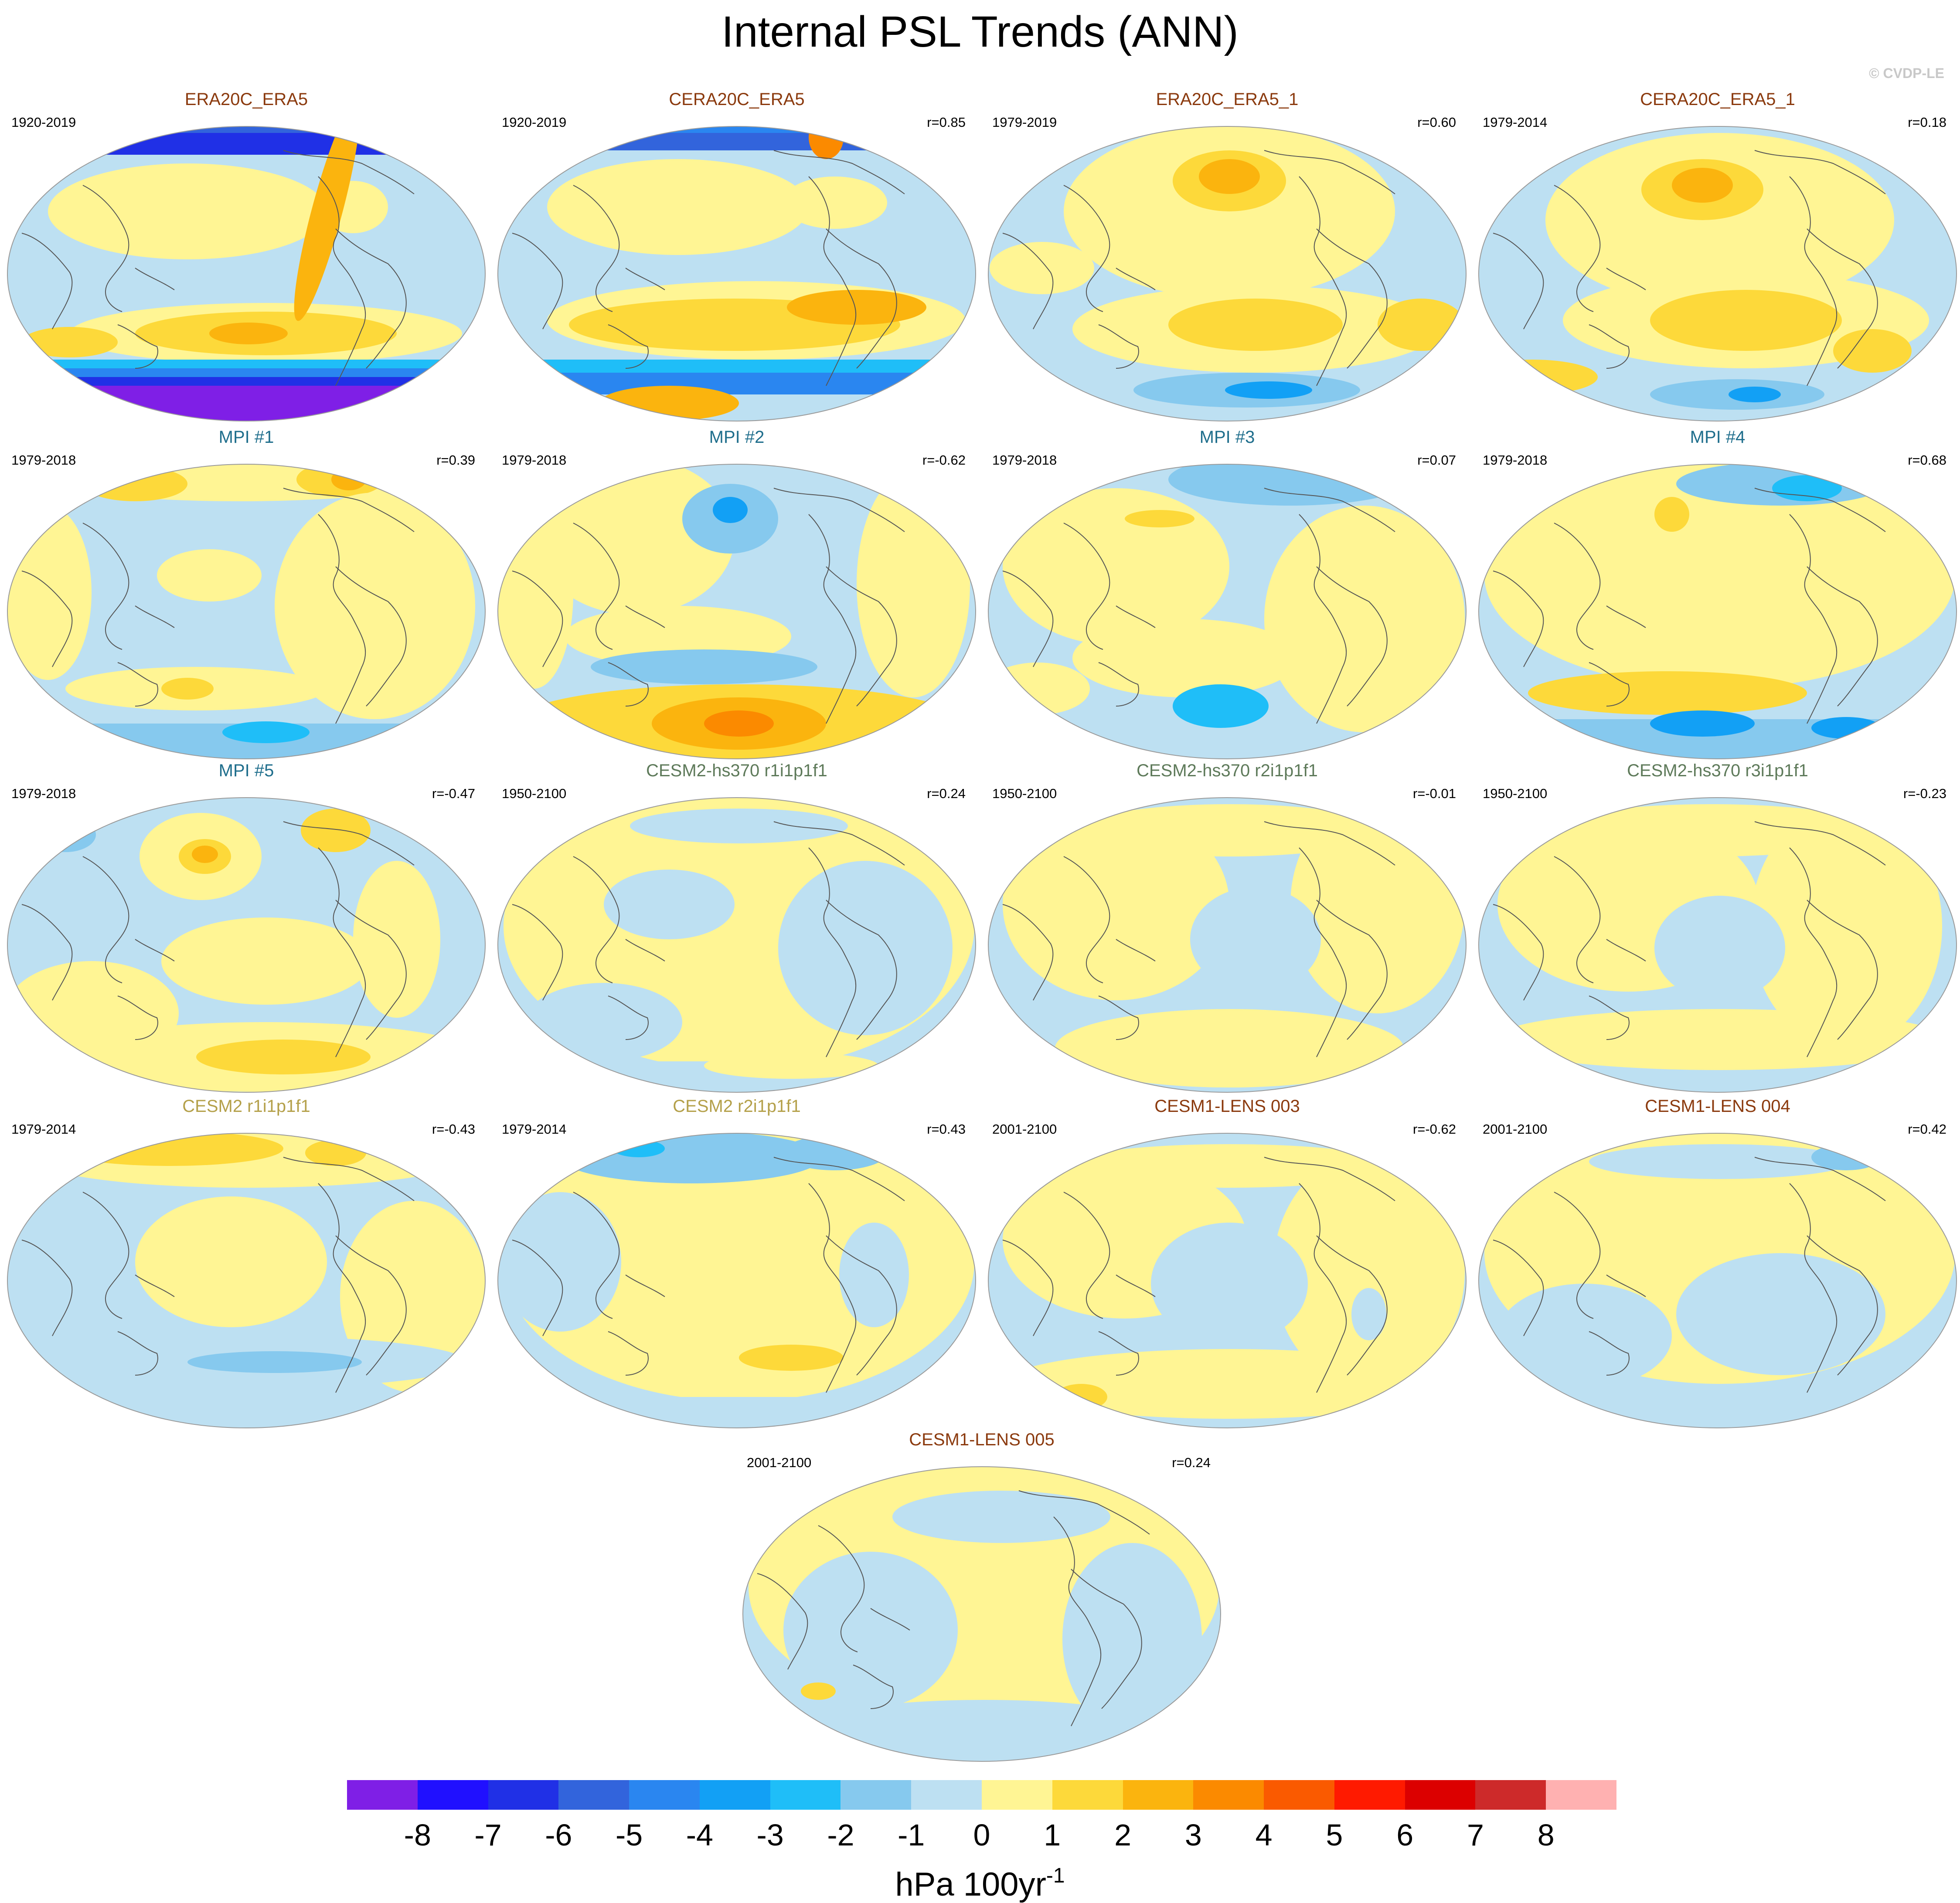 The width and height of the screenshot is (1960, 1903). Describe the element at coordinates (946, 1129) in the screenshot. I see `panel-correlation: r=0.43` at that location.